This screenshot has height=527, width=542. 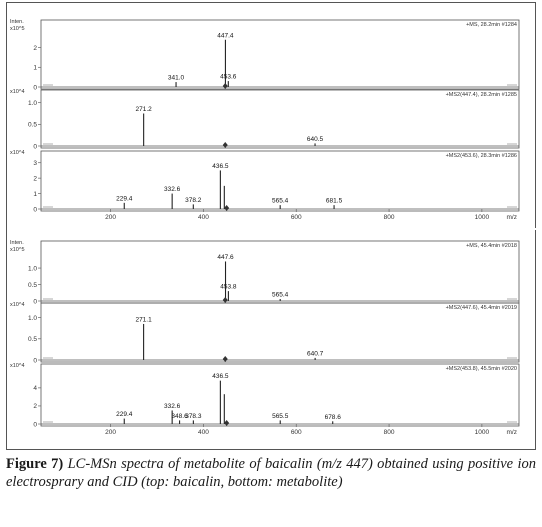 What do you see at coordinates (481, 369) in the screenshot?
I see `scan-header: +MS2(453.8), 45.5min #2020` at bounding box center [481, 369].